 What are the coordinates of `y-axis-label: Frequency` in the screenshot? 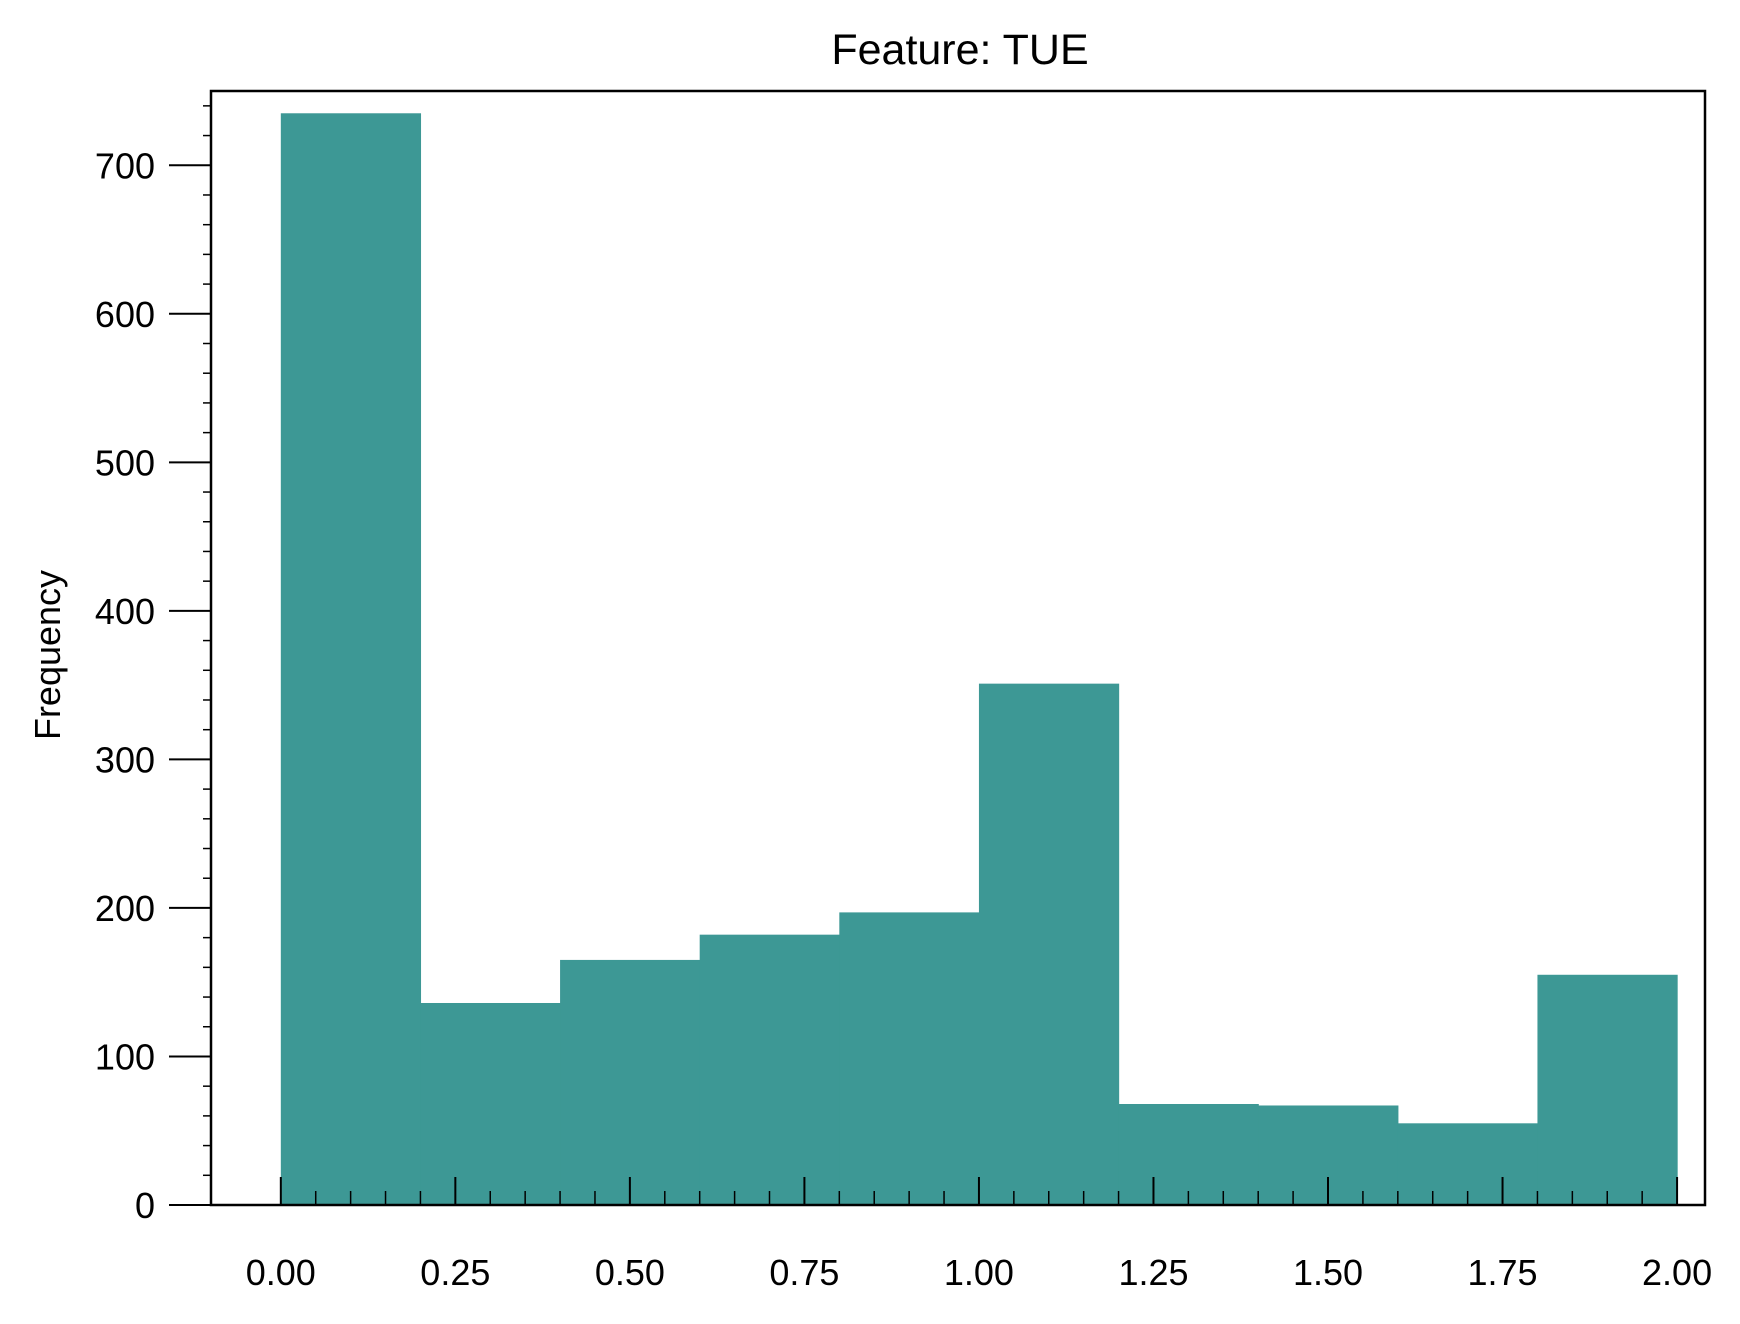 It's located at (47, 655).